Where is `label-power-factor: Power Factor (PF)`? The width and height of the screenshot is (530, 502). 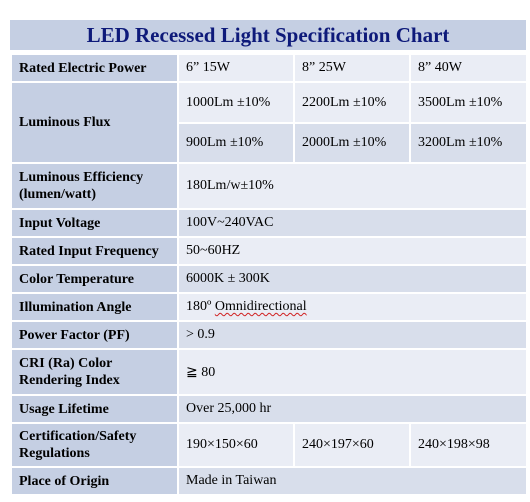
label-power-factor: Power Factor (PF) is located at coordinates (94, 335).